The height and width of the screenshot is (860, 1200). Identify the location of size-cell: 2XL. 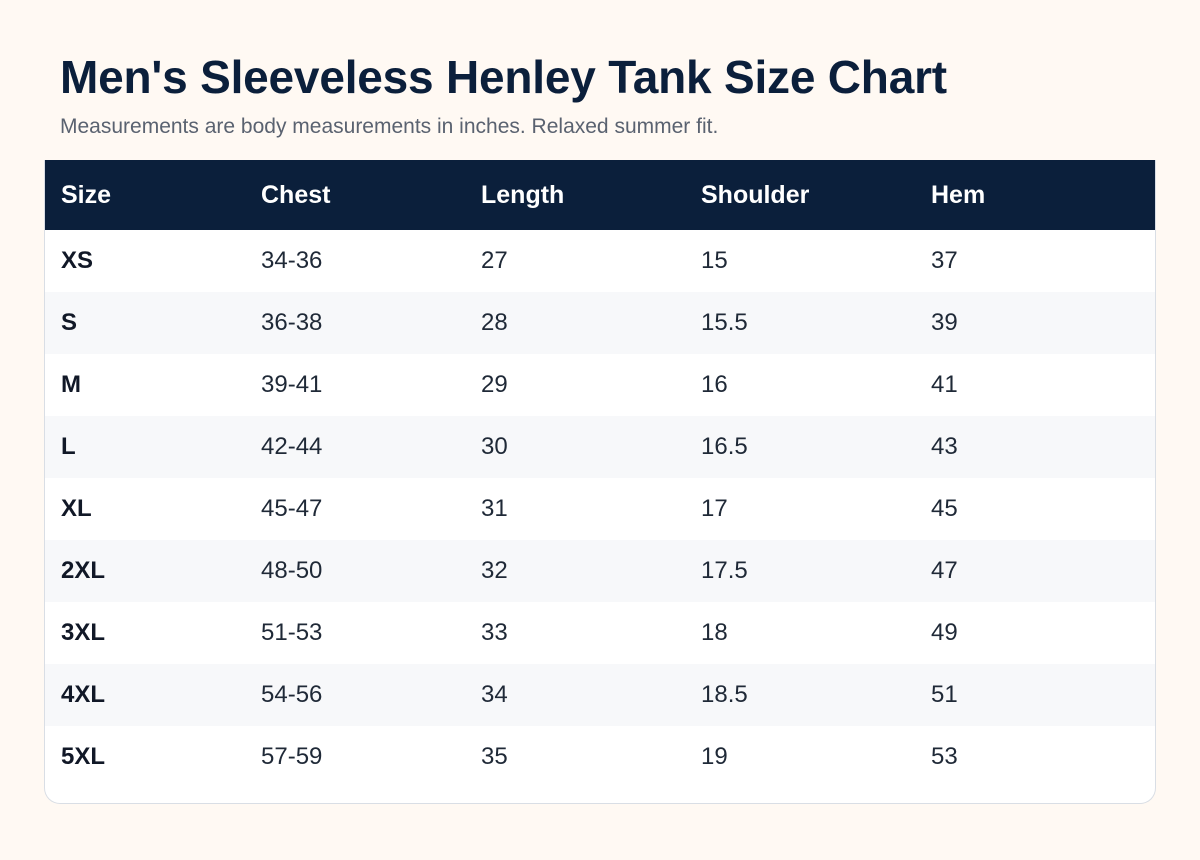
(83, 570).